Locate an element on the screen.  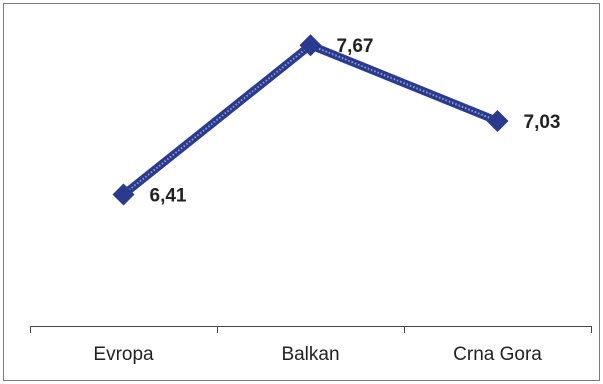
data-label: 7,67 is located at coordinates (355, 46).